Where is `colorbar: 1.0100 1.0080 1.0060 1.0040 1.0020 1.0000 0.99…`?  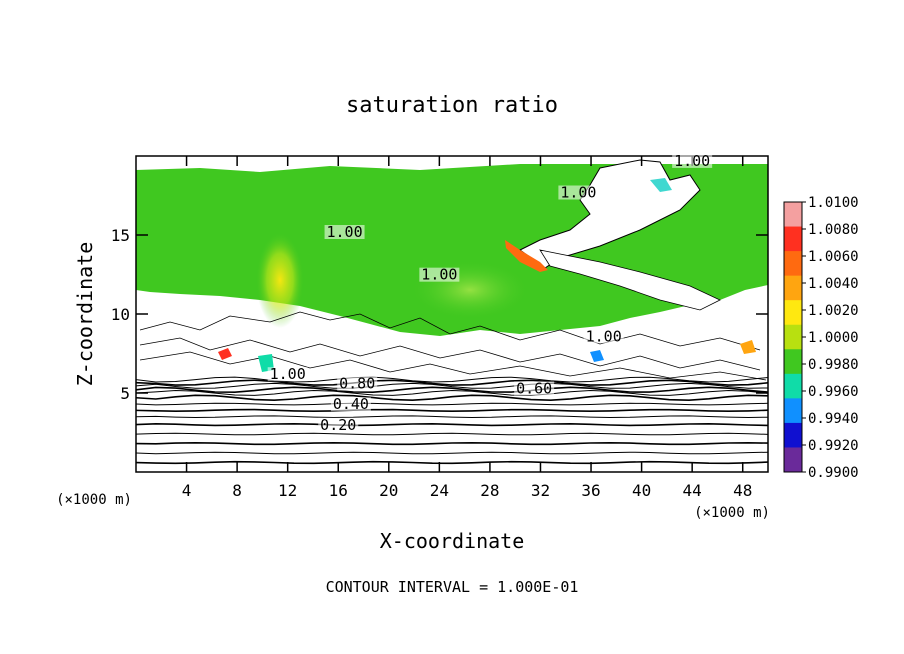 colorbar: 1.0100 1.0080 1.0060 1.0040 1.0020 1.0000 0.99… is located at coordinates (821, 338).